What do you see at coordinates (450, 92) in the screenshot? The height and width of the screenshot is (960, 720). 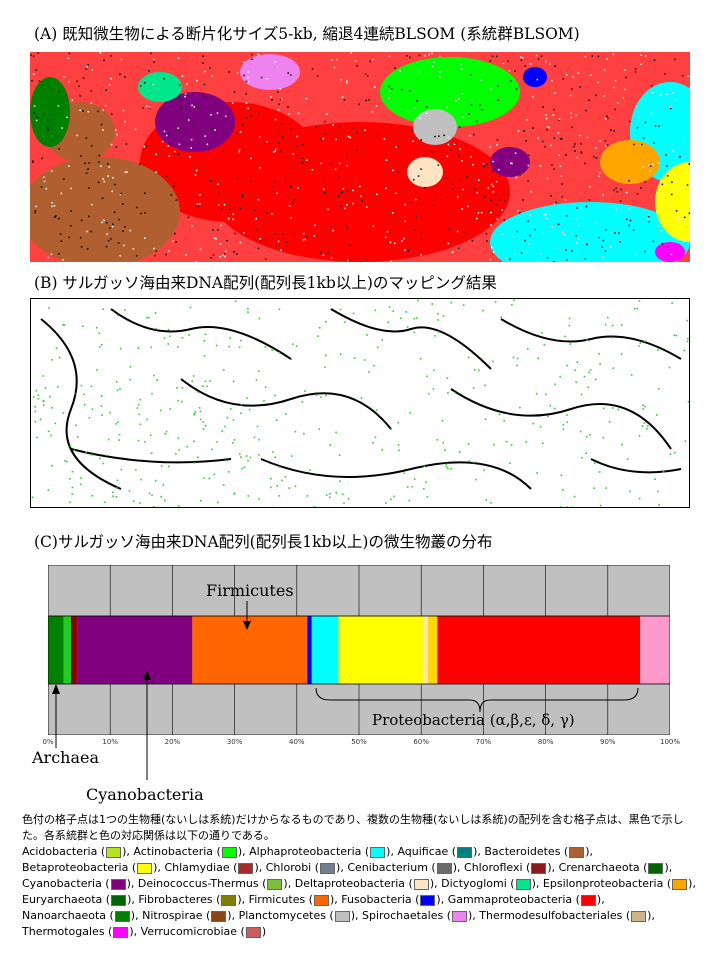 I see `map-a-region` at bounding box center [450, 92].